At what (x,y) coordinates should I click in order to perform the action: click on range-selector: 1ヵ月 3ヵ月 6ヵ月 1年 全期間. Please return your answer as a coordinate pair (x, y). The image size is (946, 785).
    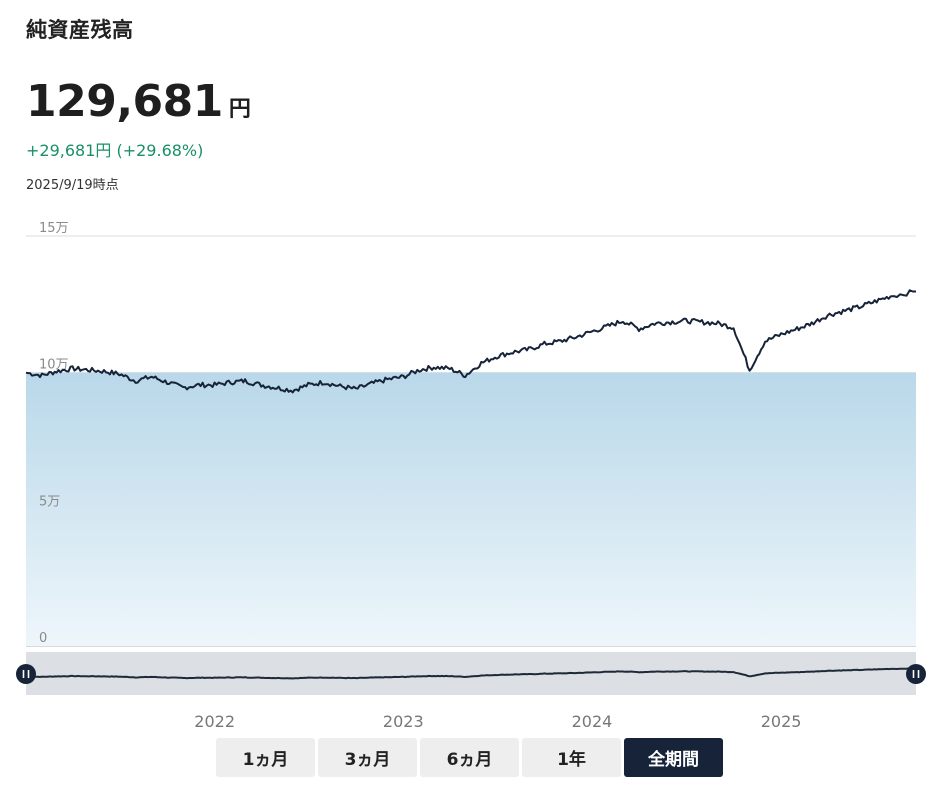
    Looking at the image, I should click on (469, 757).